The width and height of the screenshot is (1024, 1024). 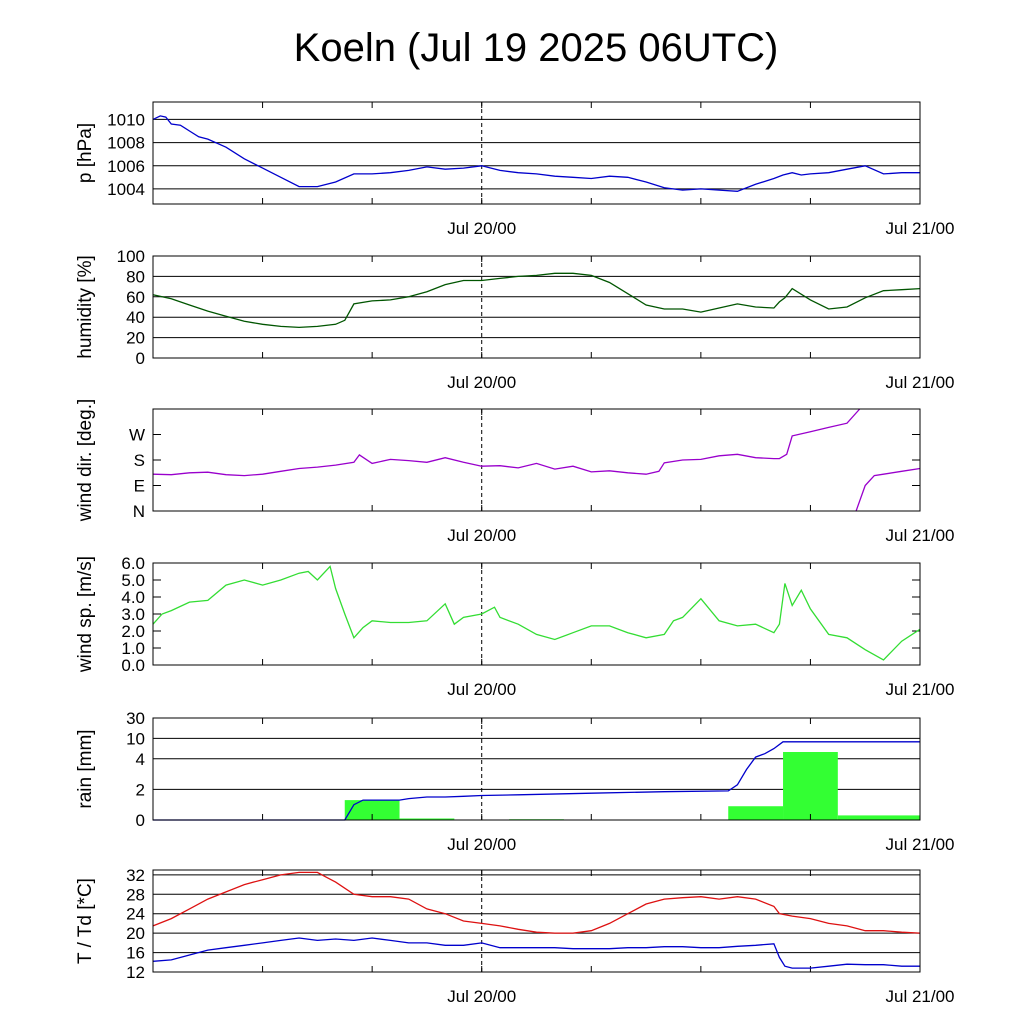 I want to click on y-tick-label: 1006, so click(x=126, y=166).